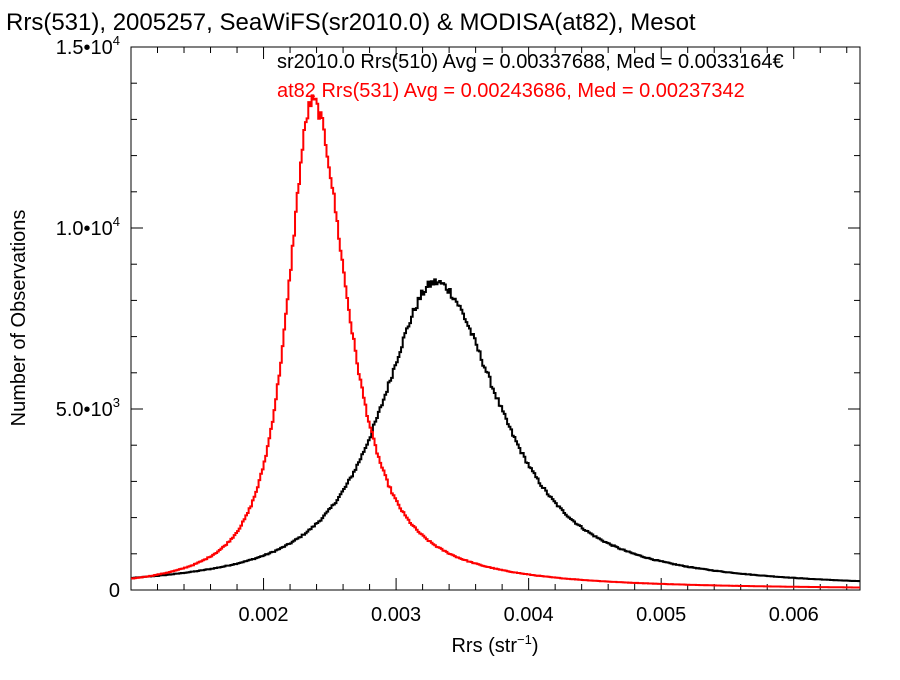 The height and width of the screenshot is (680, 900). What do you see at coordinates (794, 615) in the screenshot?
I see `x-tick-label: 0.006` at bounding box center [794, 615].